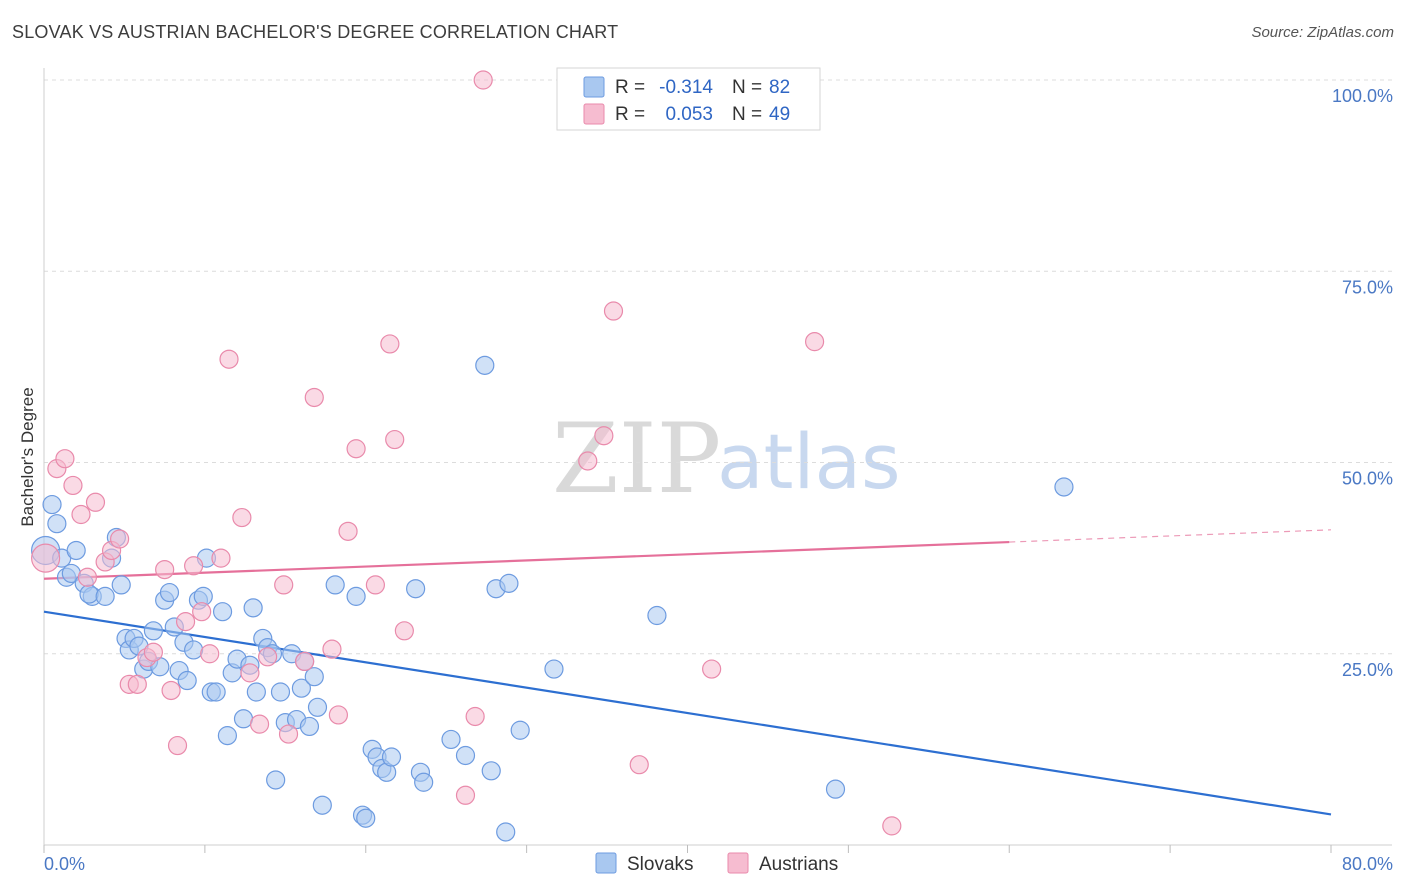  What do you see at coordinates (747, 87) in the screenshot?
I see `legend-n-label-slovaks: N =` at bounding box center [747, 87].